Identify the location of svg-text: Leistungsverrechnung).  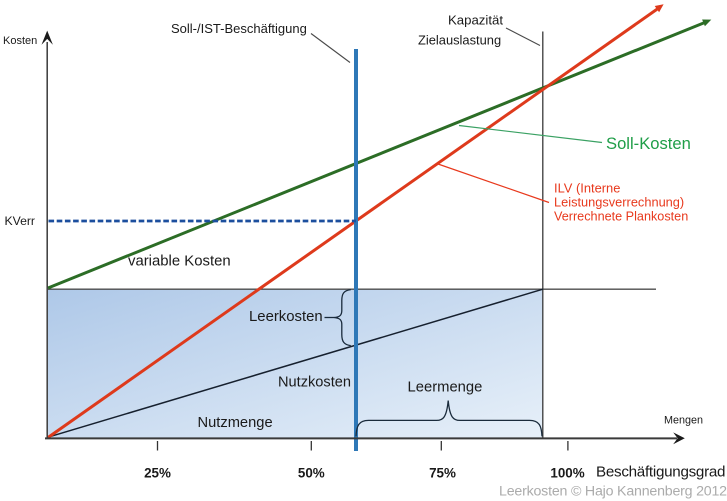
(619, 202).